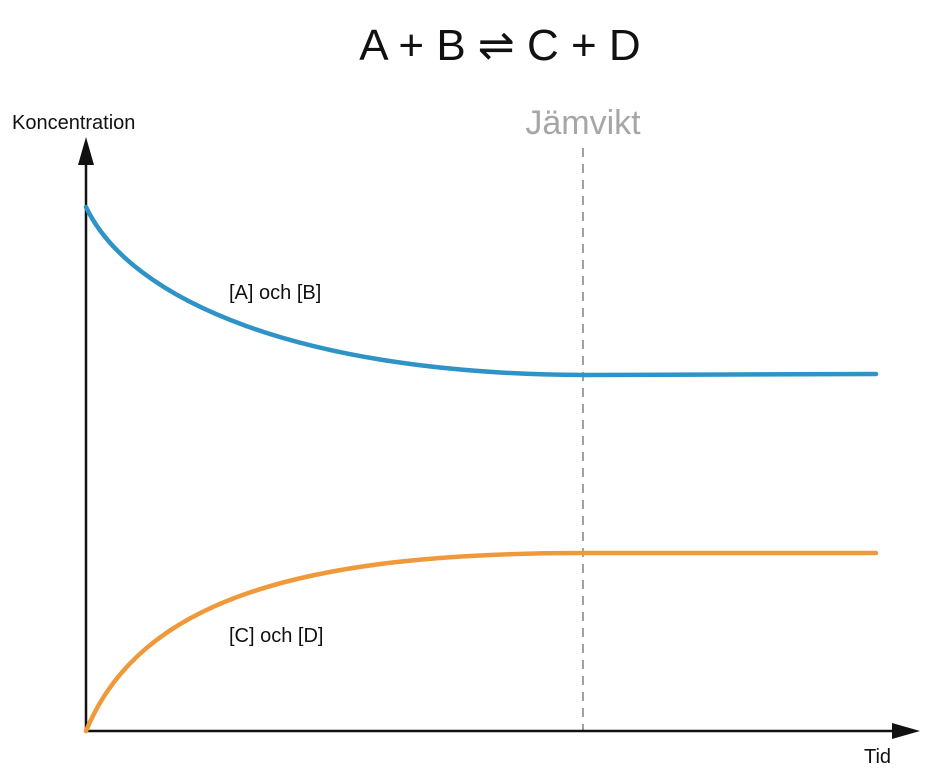 This screenshot has width=942, height=781. Describe the element at coordinates (906, 731) in the screenshot. I see `x-axis-arrow` at that location.